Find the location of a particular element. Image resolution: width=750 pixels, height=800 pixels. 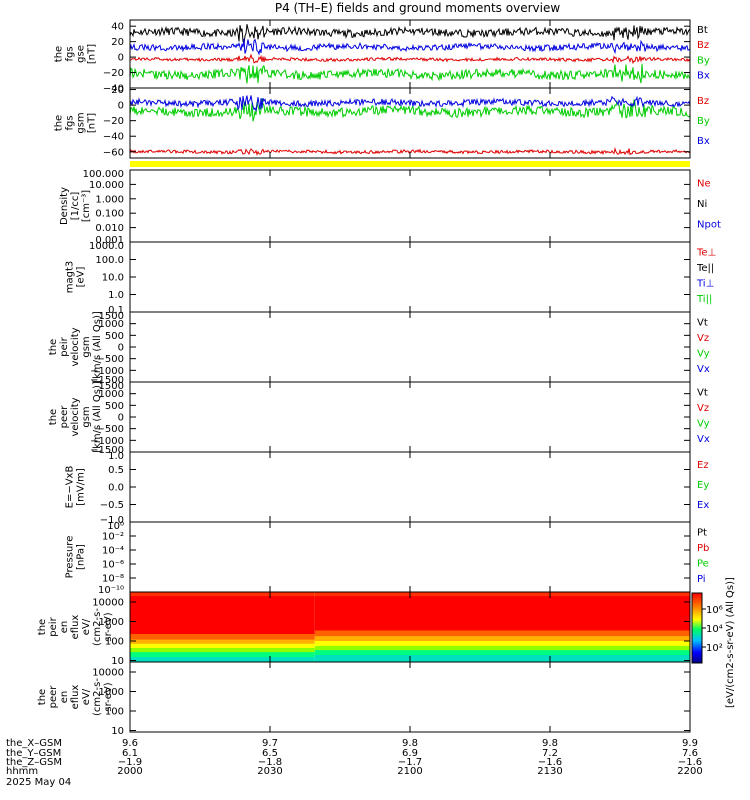

panel-fgs-gse is located at coordinates (410, 54).